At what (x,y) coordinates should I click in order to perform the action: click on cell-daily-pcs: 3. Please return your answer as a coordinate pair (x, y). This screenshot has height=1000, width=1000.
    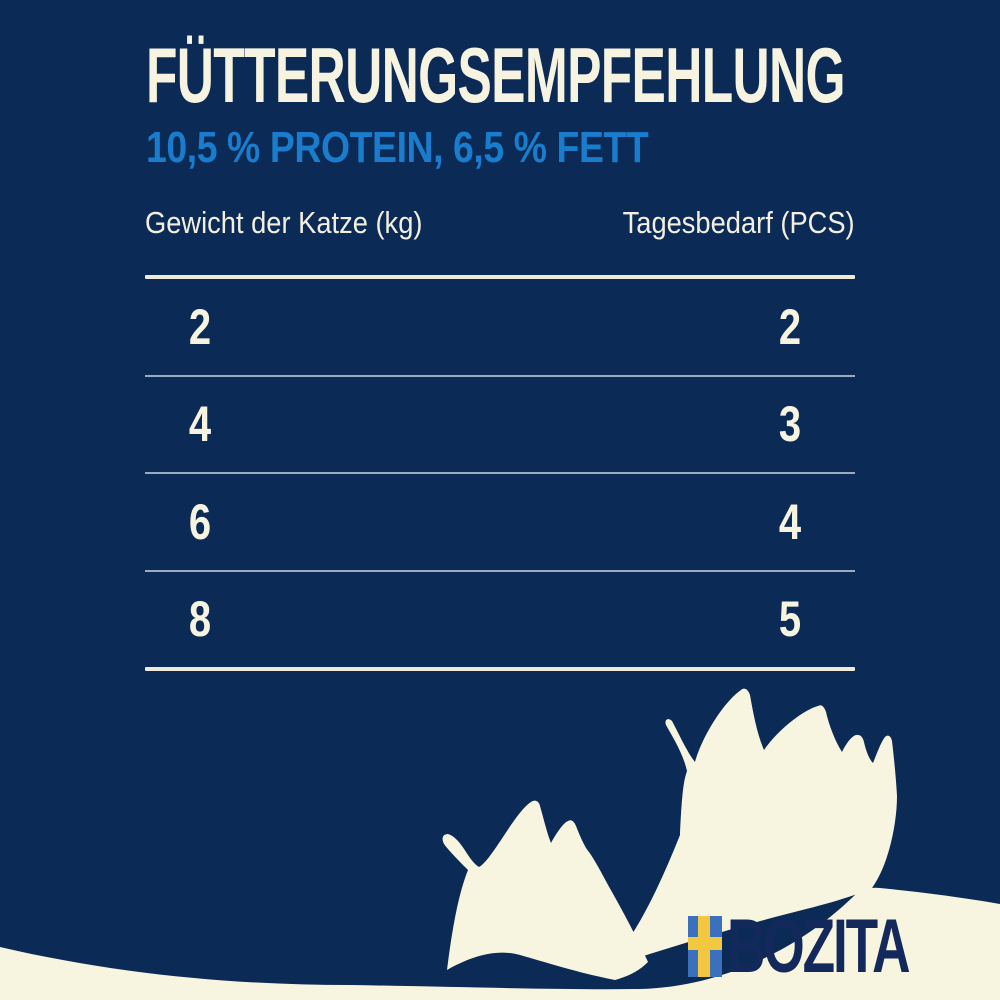
    Looking at the image, I should click on (790, 424).